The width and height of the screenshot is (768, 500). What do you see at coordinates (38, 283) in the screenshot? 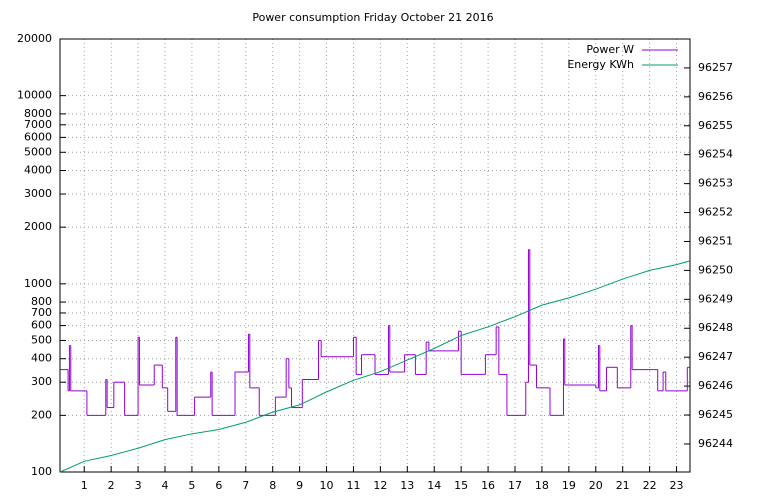
I see `y-tick-label: 1000` at bounding box center [38, 283].